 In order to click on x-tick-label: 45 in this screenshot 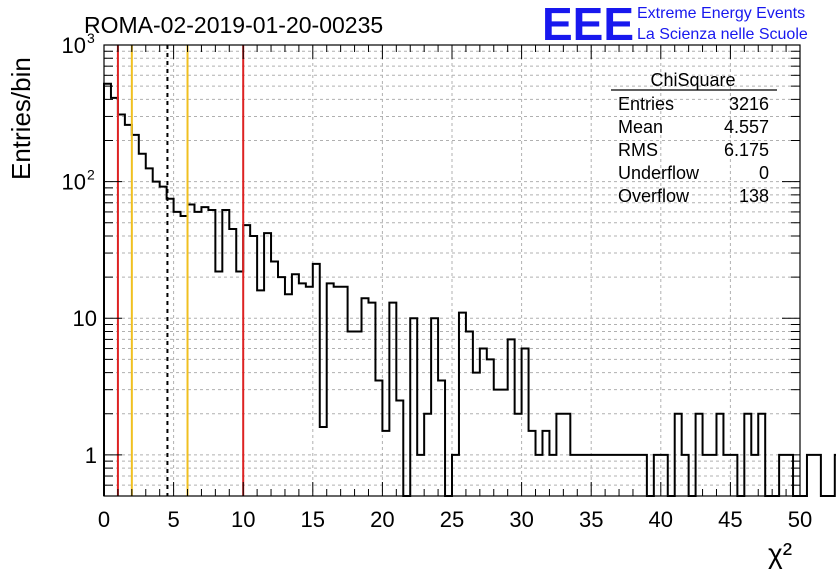, I will do `click(730, 519)`.